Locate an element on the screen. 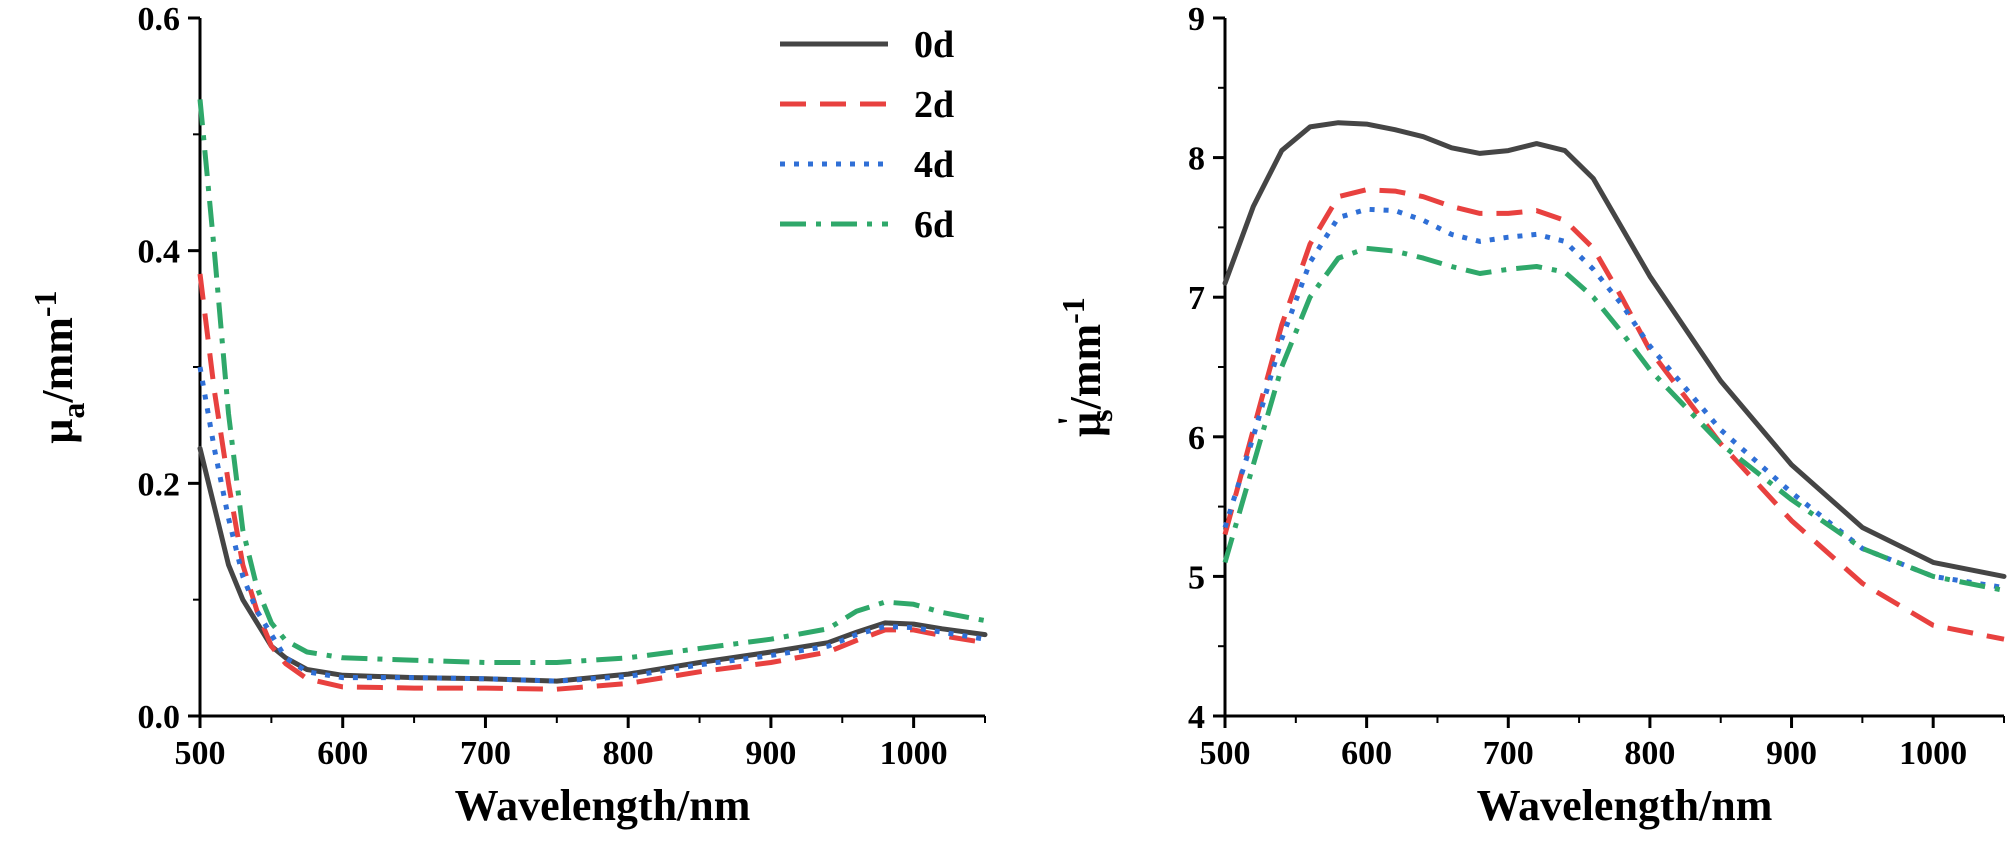 Image resolution: width=2008 pixels, height=859 pixels. y-axis-label: μ's/mm-1 is located at coordinates (1084, 367).